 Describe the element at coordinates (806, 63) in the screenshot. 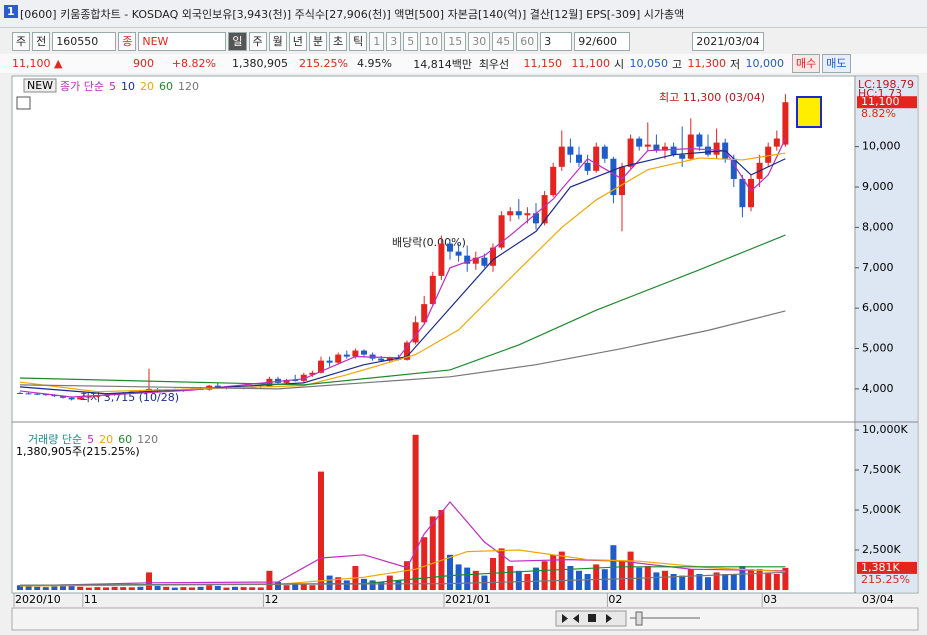

I see `buy-button: 매수` at that location.